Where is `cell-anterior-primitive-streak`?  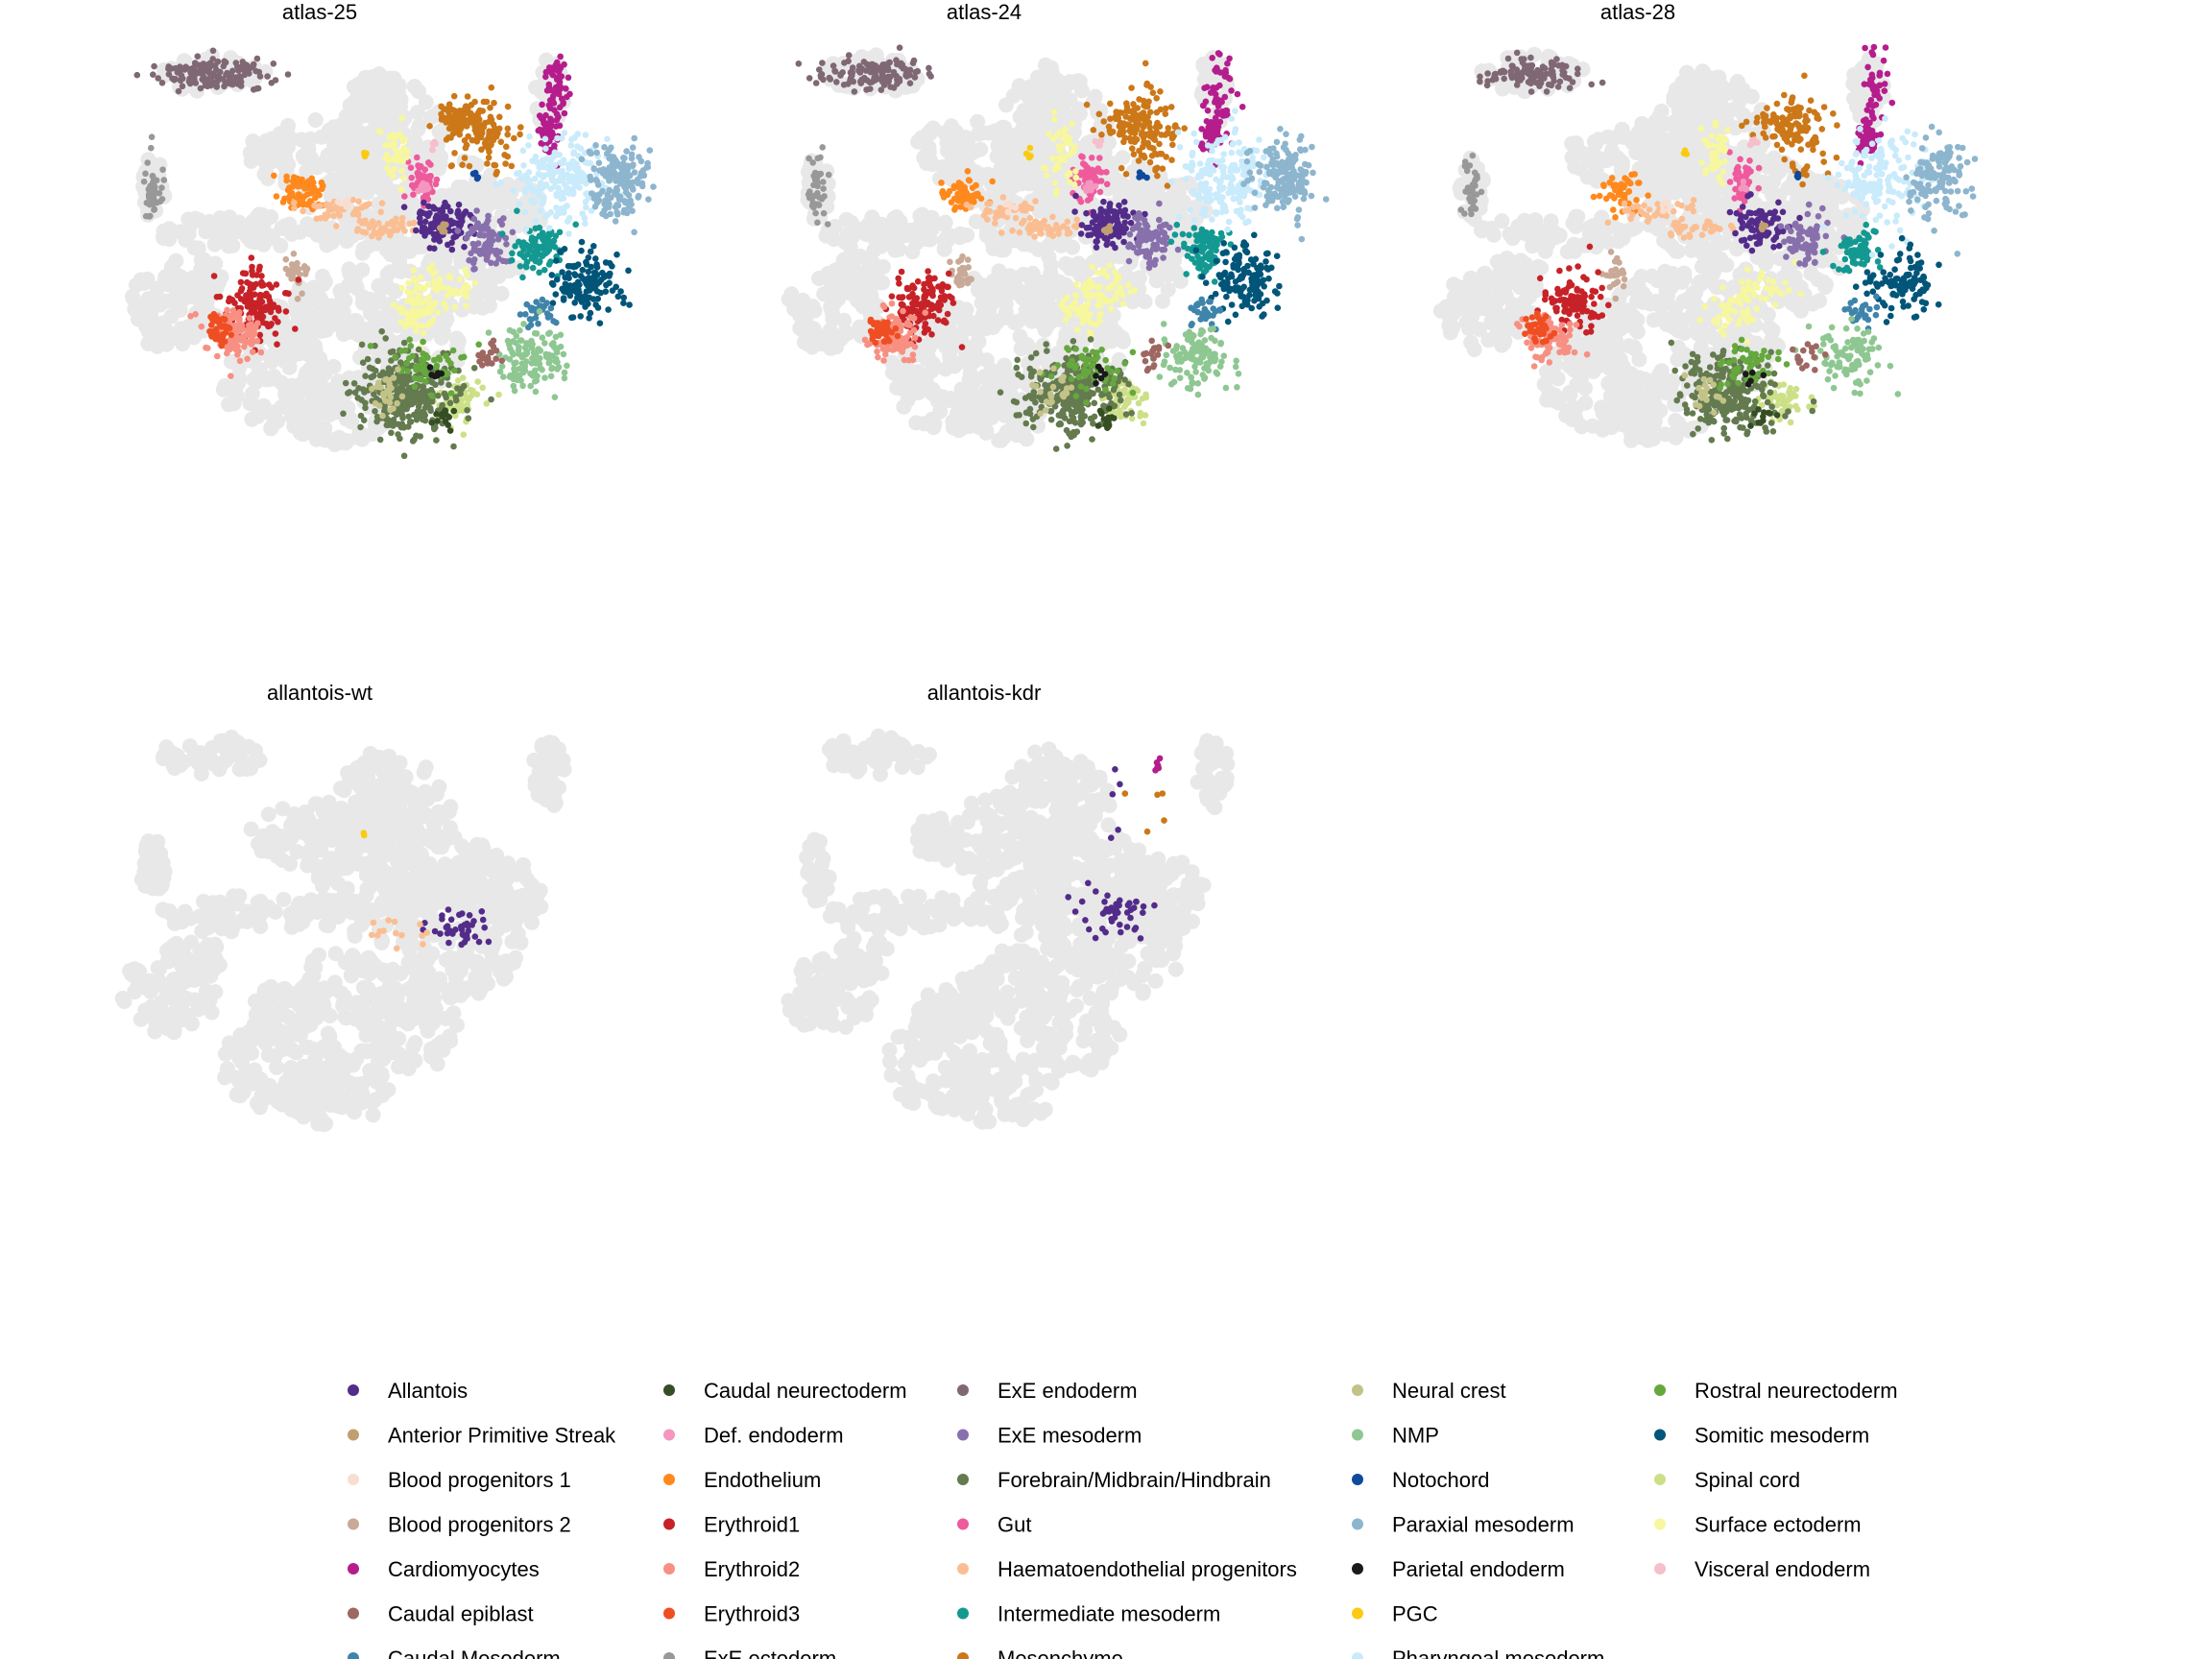
cell-anterior-primitive-streak is located at coordinates (446, 224).